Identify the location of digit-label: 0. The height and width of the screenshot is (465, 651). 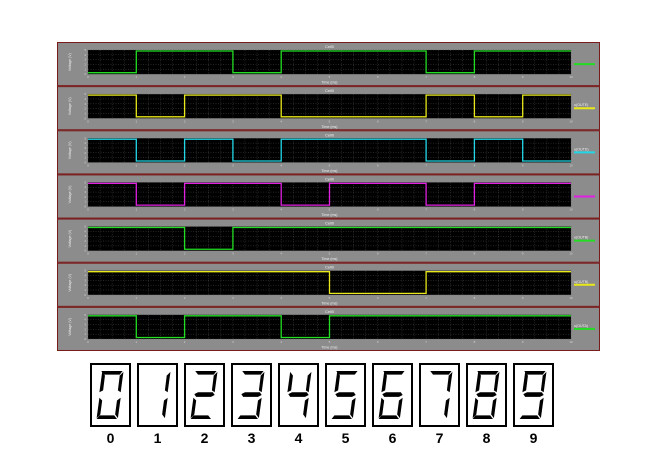
(110, 438).